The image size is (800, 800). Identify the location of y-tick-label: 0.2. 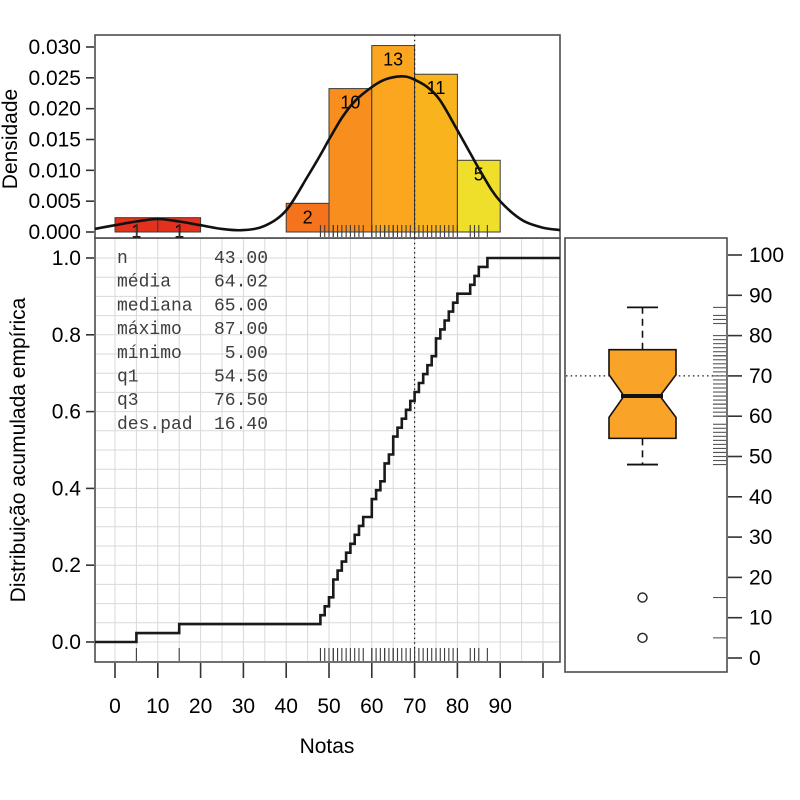
(66, 565).